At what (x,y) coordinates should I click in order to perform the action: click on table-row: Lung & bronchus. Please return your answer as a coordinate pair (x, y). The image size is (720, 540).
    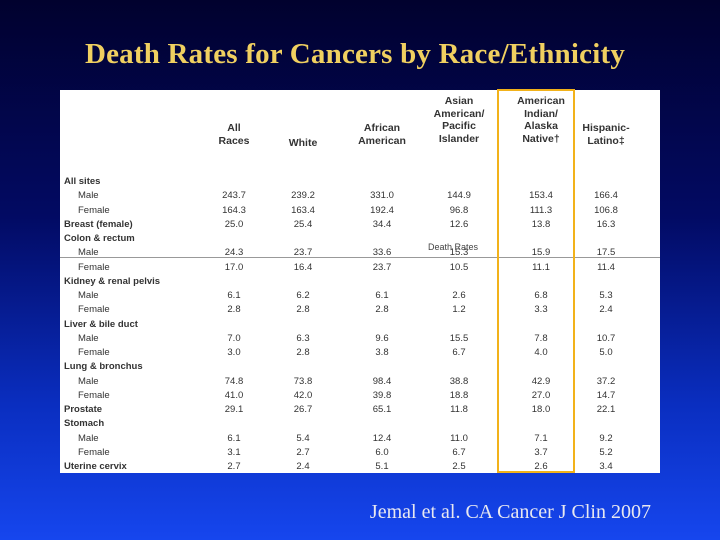
    Looking at the image, I should click on (360, 368).